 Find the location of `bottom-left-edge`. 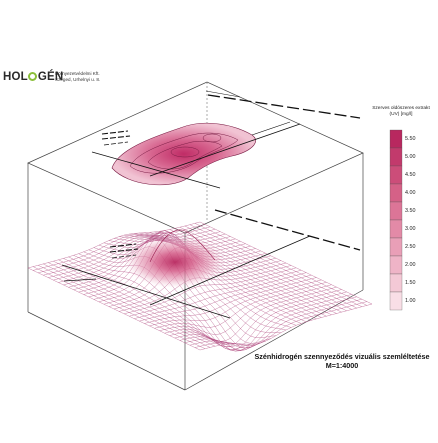

bottom-left-edge is located at coordinates (106, 351).